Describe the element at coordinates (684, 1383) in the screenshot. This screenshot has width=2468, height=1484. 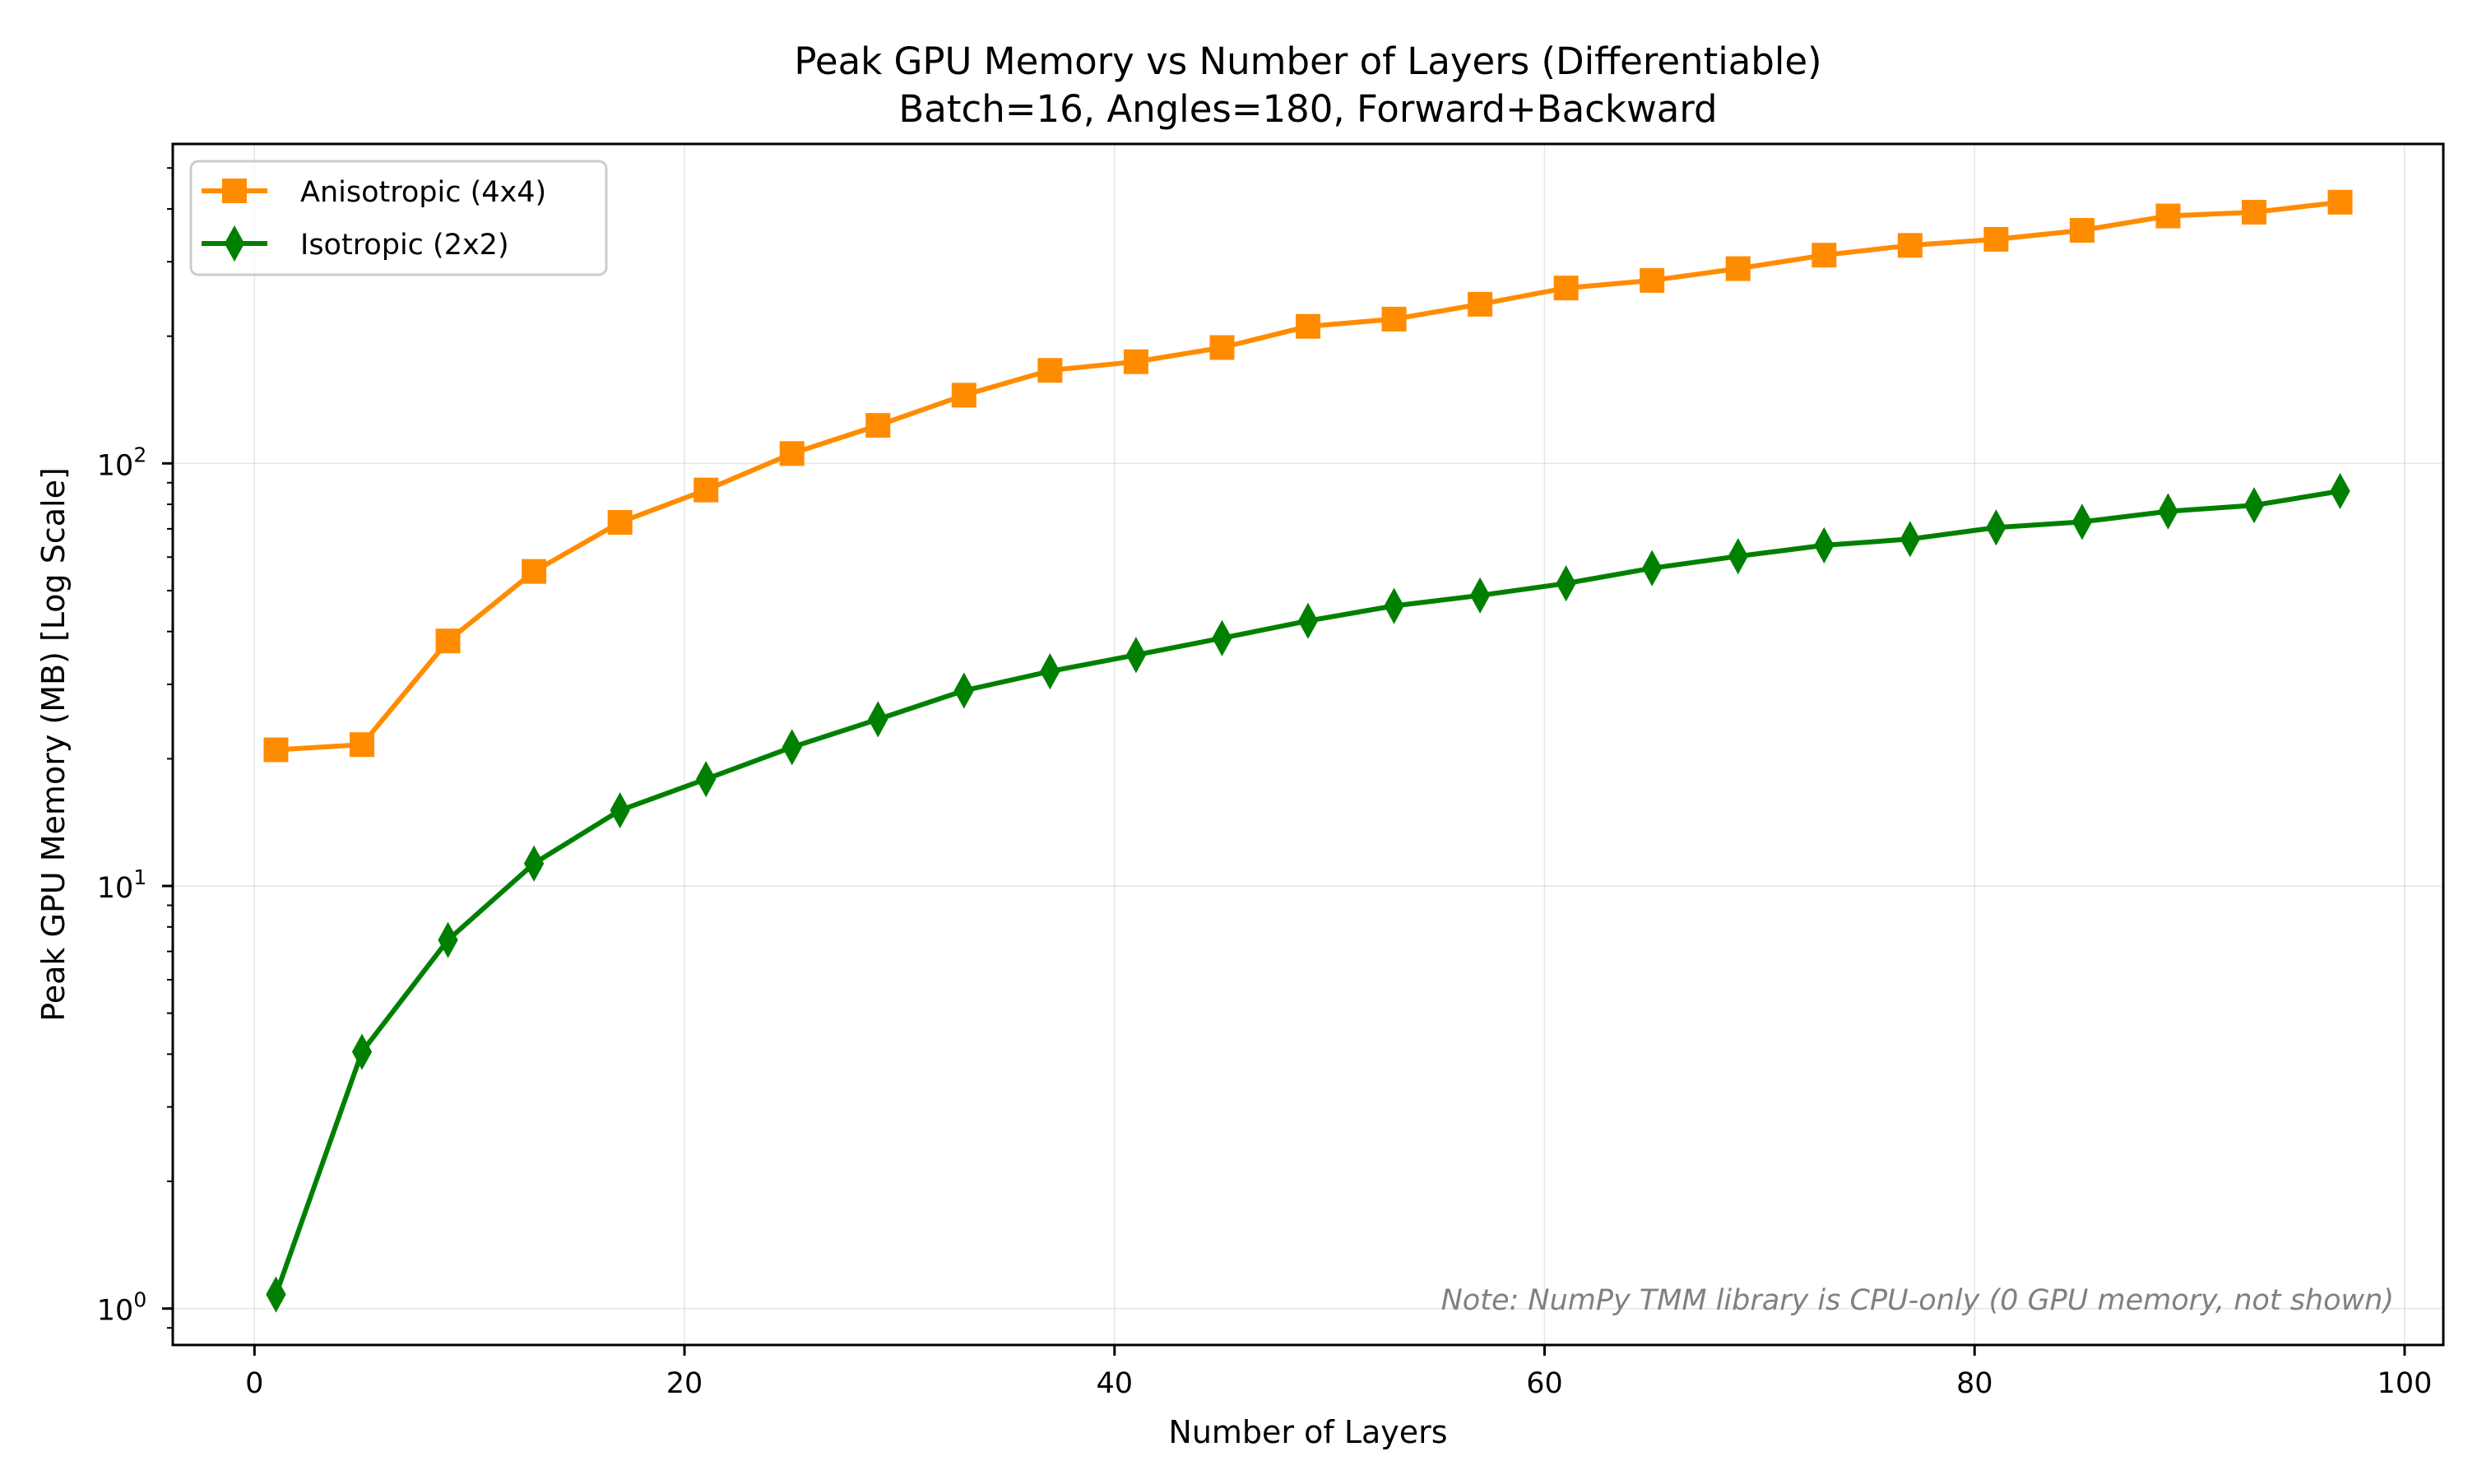
I see `x-tick-label: 20` at that location.